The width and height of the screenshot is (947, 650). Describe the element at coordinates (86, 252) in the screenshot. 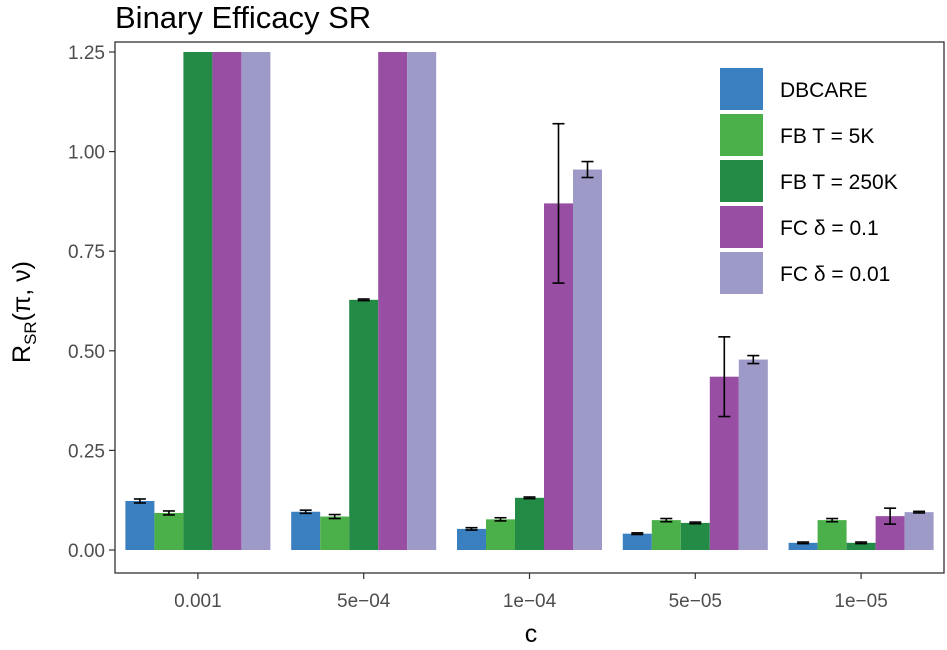

I see `y-tick-label: 0.75` at that location.